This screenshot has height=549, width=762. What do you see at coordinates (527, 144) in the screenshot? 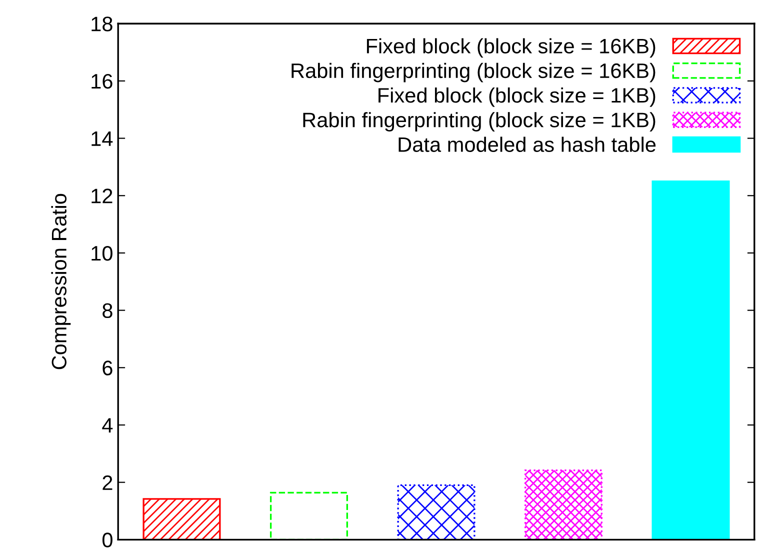
I see `legend-label: Data modeled as hash table` at bounding box center [527, 144].